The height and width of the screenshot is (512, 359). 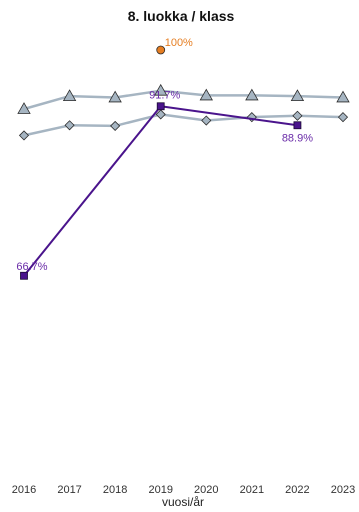 I want to click on x-tick-2022: 2022, so click(x=297, y=490).